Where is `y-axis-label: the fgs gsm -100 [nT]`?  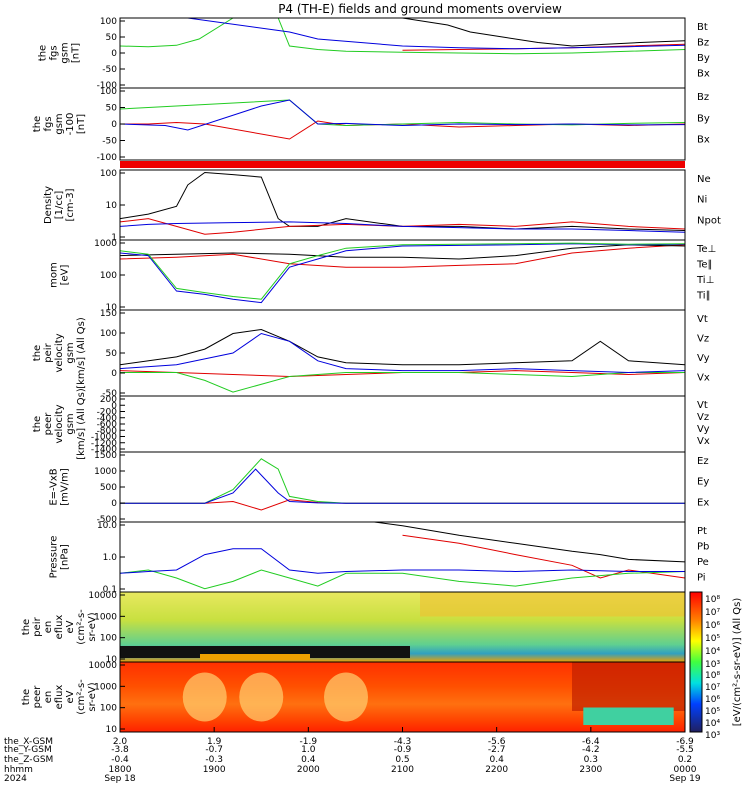
y-axis-label: the fgs gsm -100 [nT] is located at coordinates (59, 124).